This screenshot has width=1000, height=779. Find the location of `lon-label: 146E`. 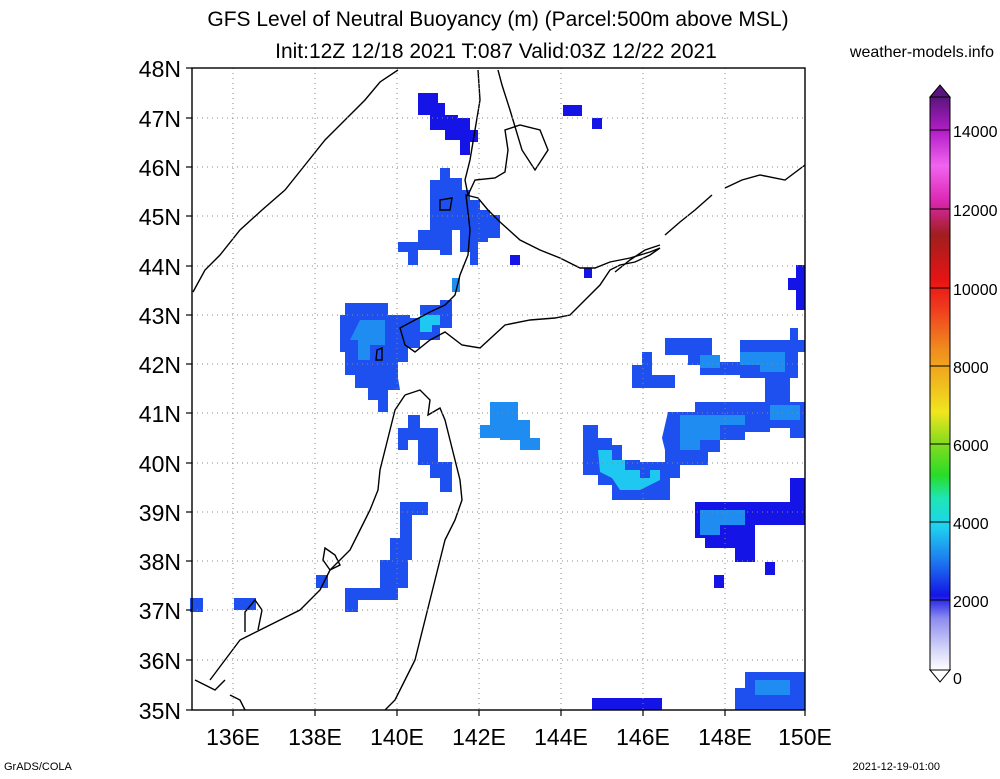

lon-label: 146E is located at coordinates (643, 737).